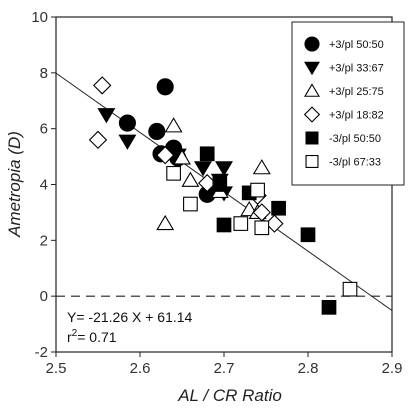 The width and height of the screenshot is (412, 409). Describe the element at coordinates (229, 395) in the screenshot. I see `x-axis-title: AL / CR Ratio` at that location.